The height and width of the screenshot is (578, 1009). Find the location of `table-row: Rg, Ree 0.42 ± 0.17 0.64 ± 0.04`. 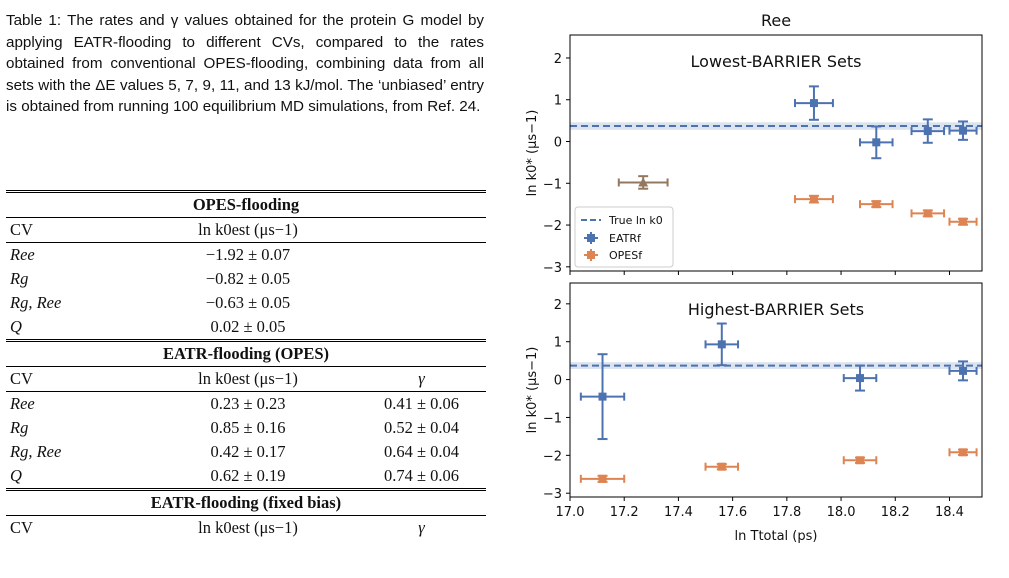

table-row: Rg, Ree 0.42 ± 0.17 0.64 ± 0.04 is located at coordinates (246, 452).